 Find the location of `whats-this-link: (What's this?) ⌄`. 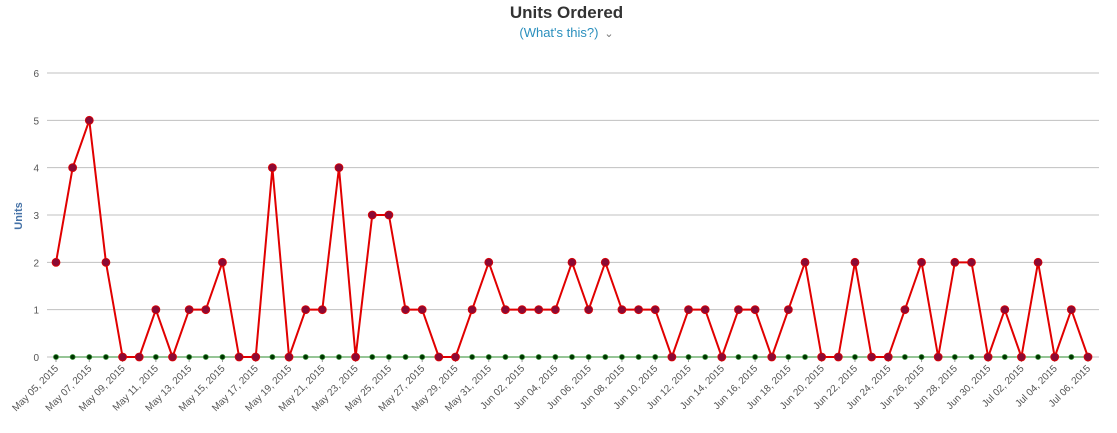

whats-this-link: (What's this?) ⌄ is located at coordinates (558, 32).